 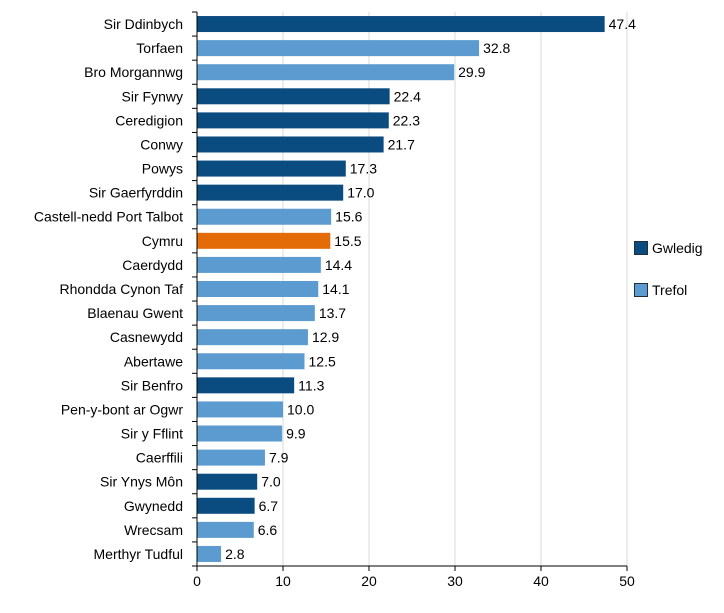 I want to click on legend-item-trefol: Trefol, so click(x=668, y=290).